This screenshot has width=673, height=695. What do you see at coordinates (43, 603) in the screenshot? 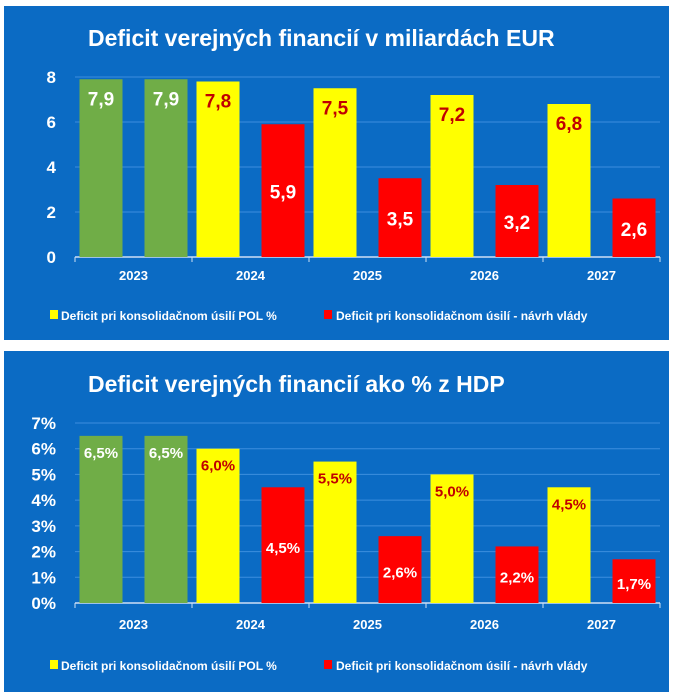
I see `y-tick-label: 0%` at bounding box center [43, 603].